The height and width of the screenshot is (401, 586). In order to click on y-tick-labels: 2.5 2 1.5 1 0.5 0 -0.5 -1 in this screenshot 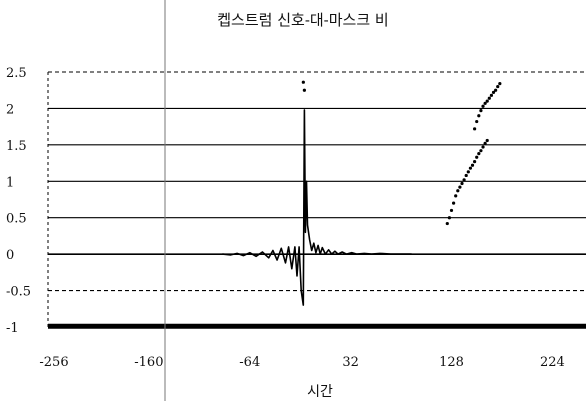, I will do `click(18, 201)`.